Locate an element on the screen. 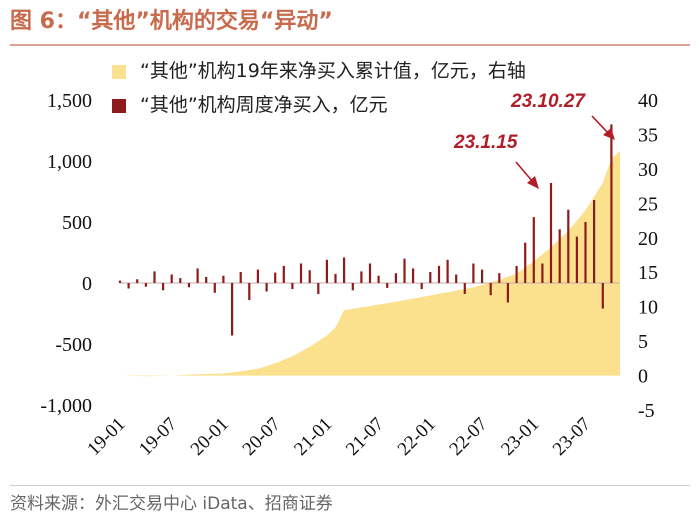  source-divider is located at coordinates (350, 485).